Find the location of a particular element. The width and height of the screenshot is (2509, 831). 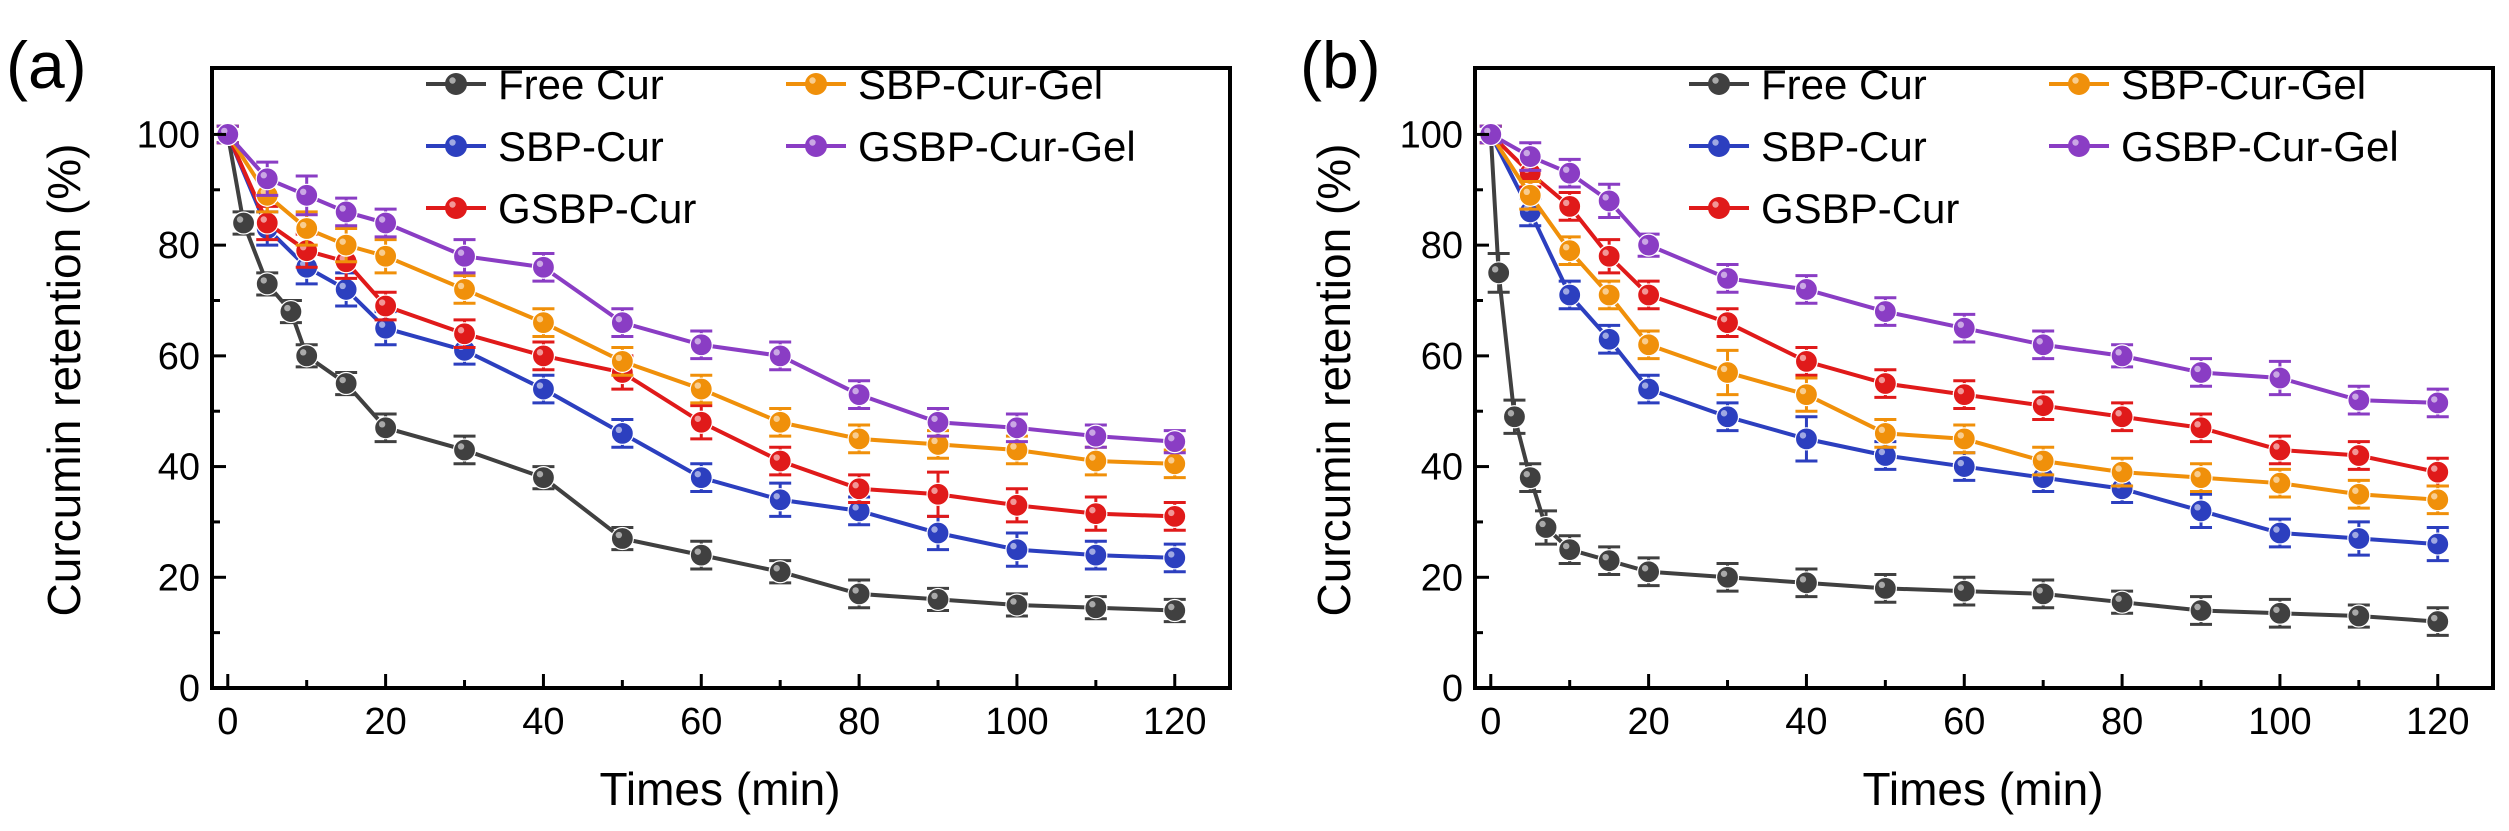

x-tick-label: 120 is located at coordinates (2437, 722).